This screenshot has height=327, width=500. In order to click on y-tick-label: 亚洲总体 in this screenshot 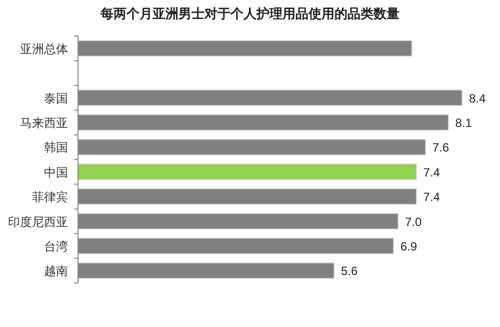, I will do `click(44, 49)`.